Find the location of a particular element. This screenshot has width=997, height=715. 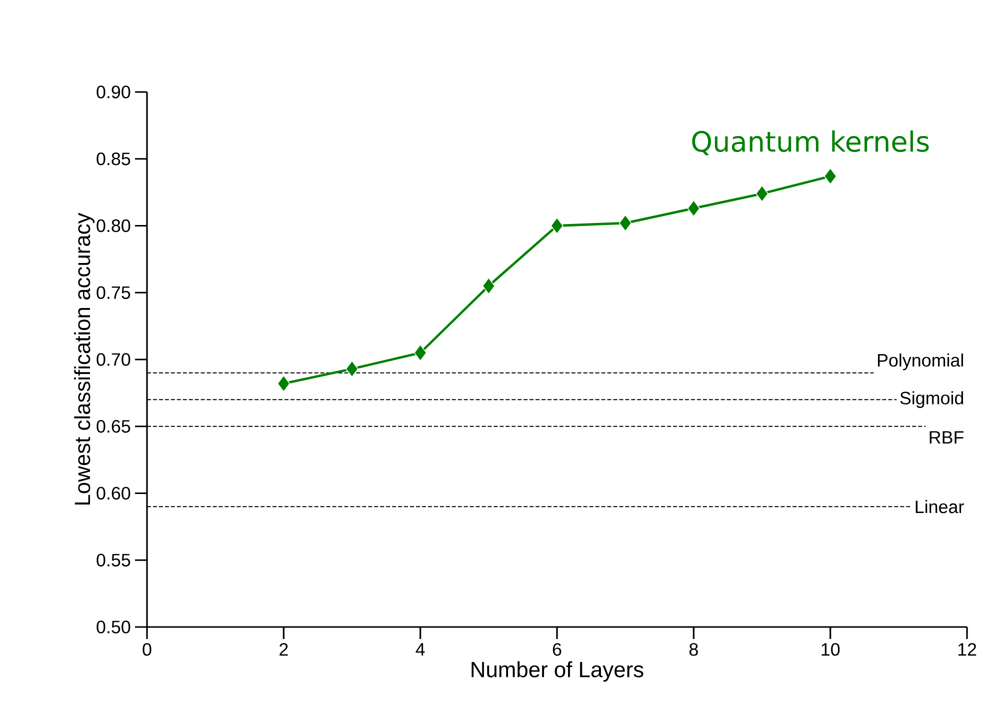

y-tick-label: 0.90 is located at coordinates (113, 92).